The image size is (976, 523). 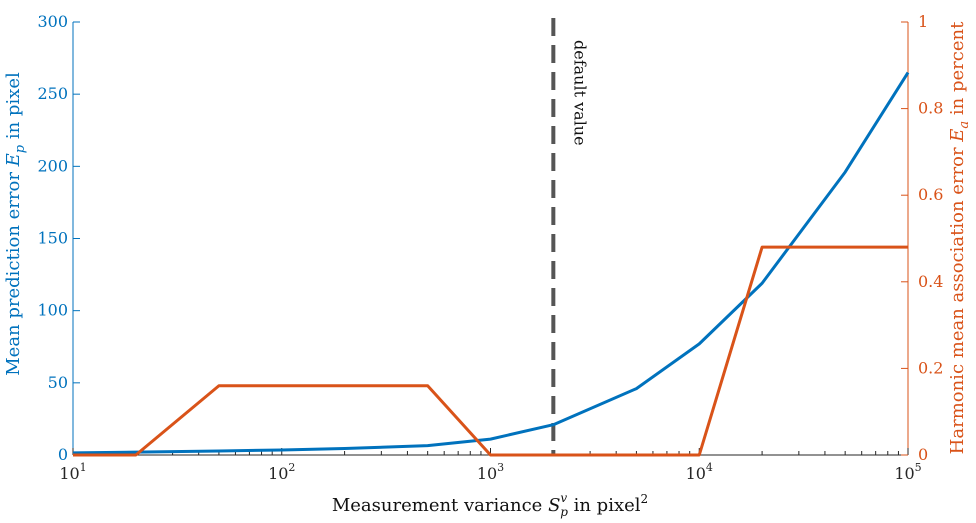 I want to click on y-axis-right-label-subscript: a, so click(x=964, y=125).